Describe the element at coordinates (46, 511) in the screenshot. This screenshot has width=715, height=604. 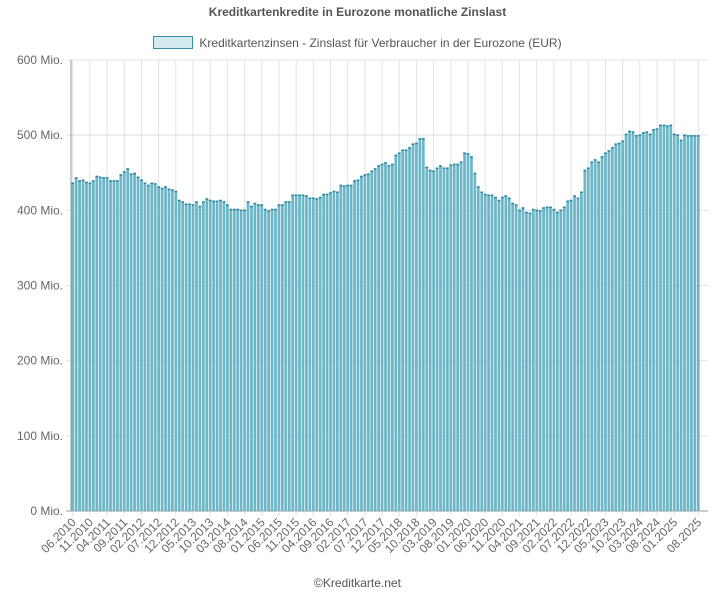
I see `y-tick-label: 0 Mio.` at that location.